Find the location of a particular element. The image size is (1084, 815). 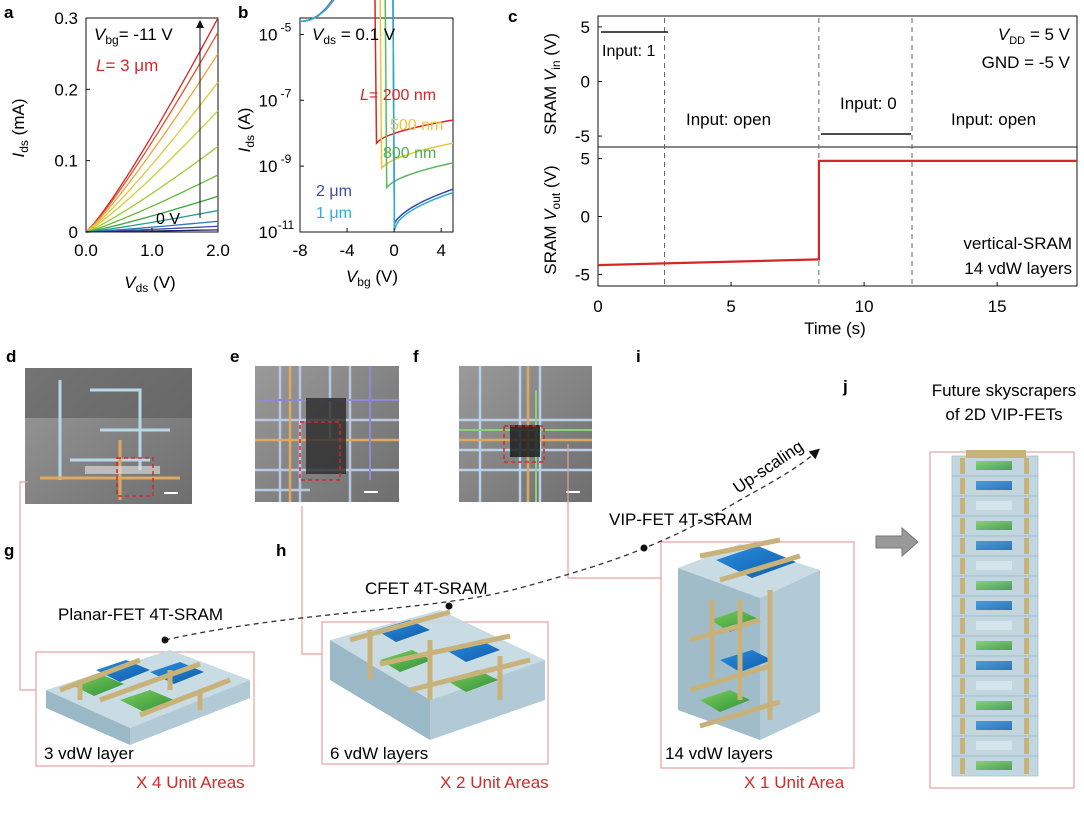

chart-c-input0: Input: 0 is located at coordinates (868, 103).